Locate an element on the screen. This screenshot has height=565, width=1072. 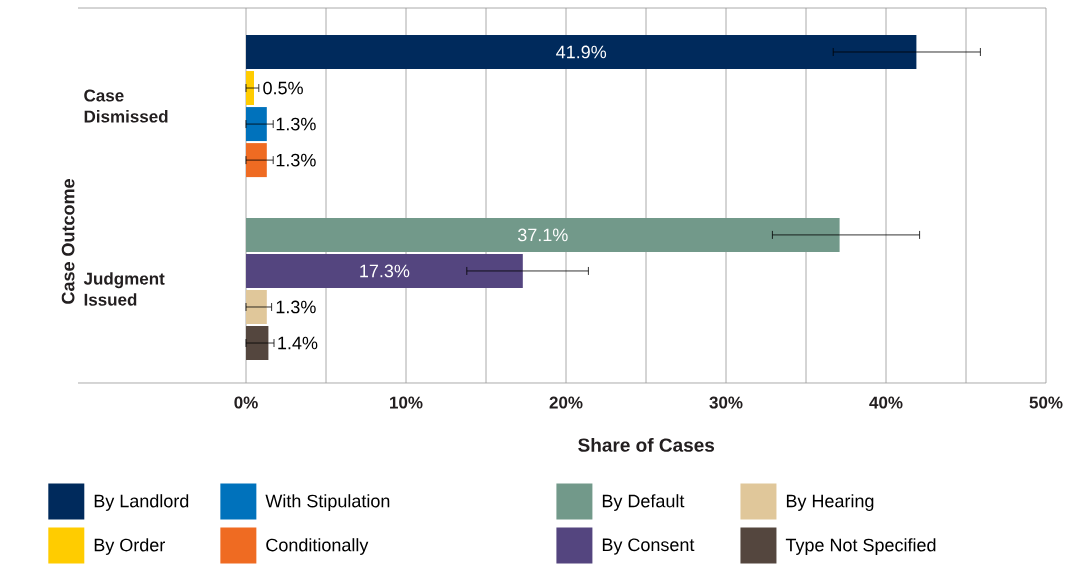
x-tick-label: 20% is located at coordinates (566, 402).